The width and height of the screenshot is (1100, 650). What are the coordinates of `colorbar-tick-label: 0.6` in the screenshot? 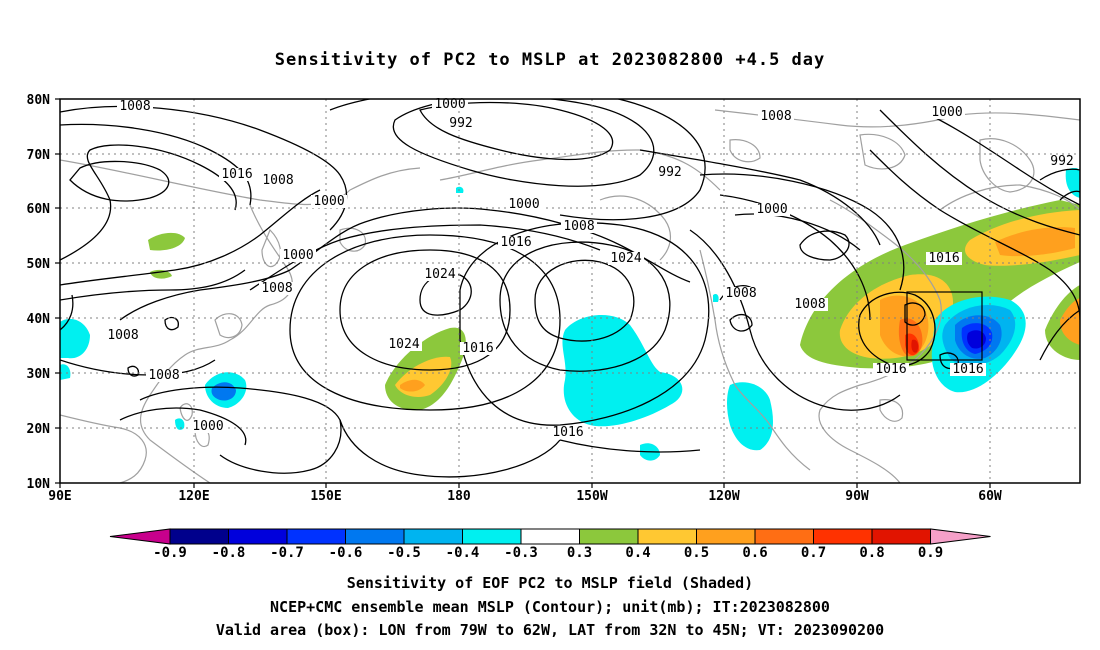 It's located at (754, 553).